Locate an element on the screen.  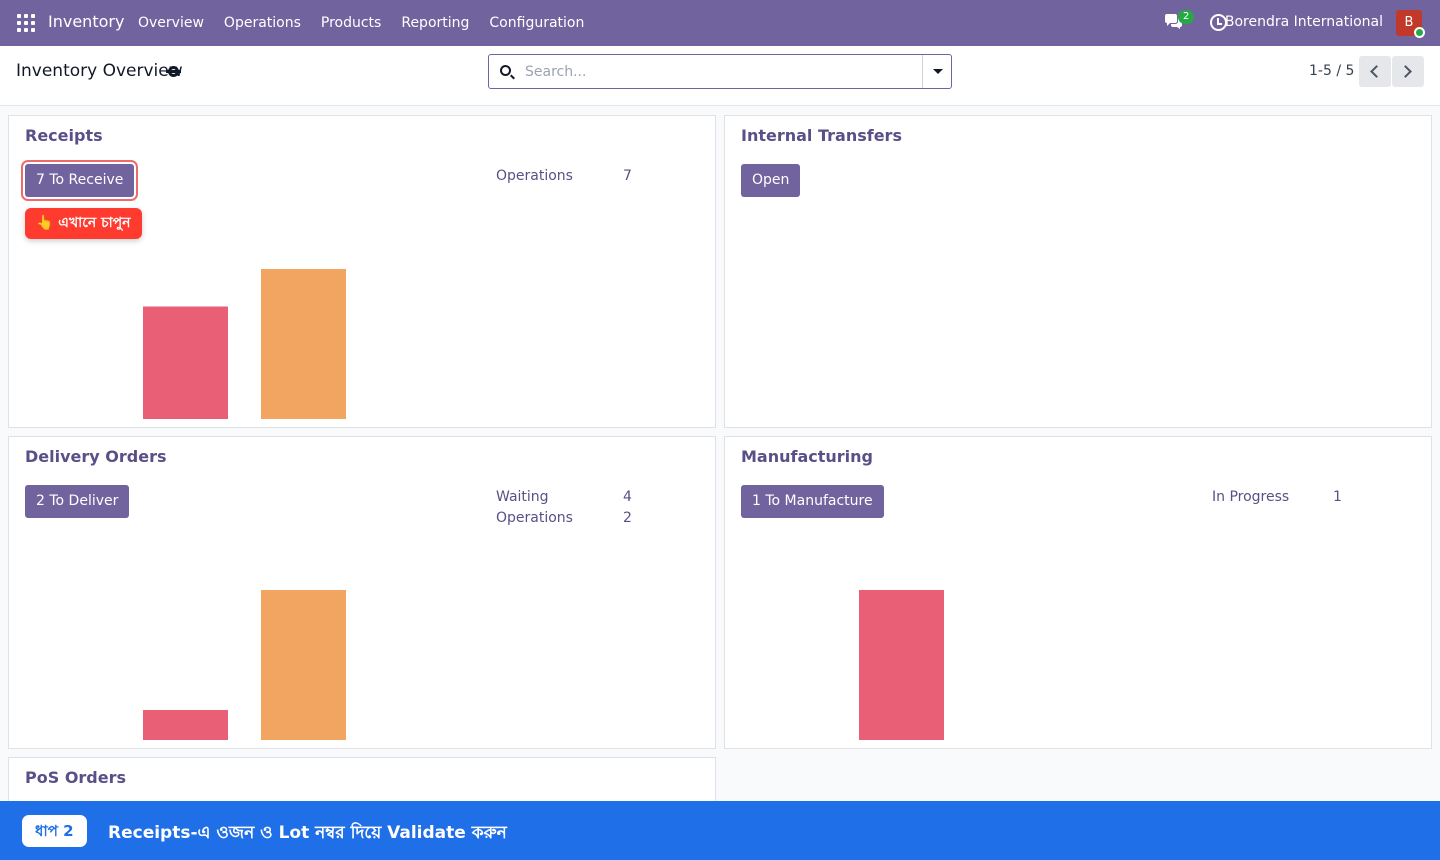
gear-icon is located at coordinates (173, 71).